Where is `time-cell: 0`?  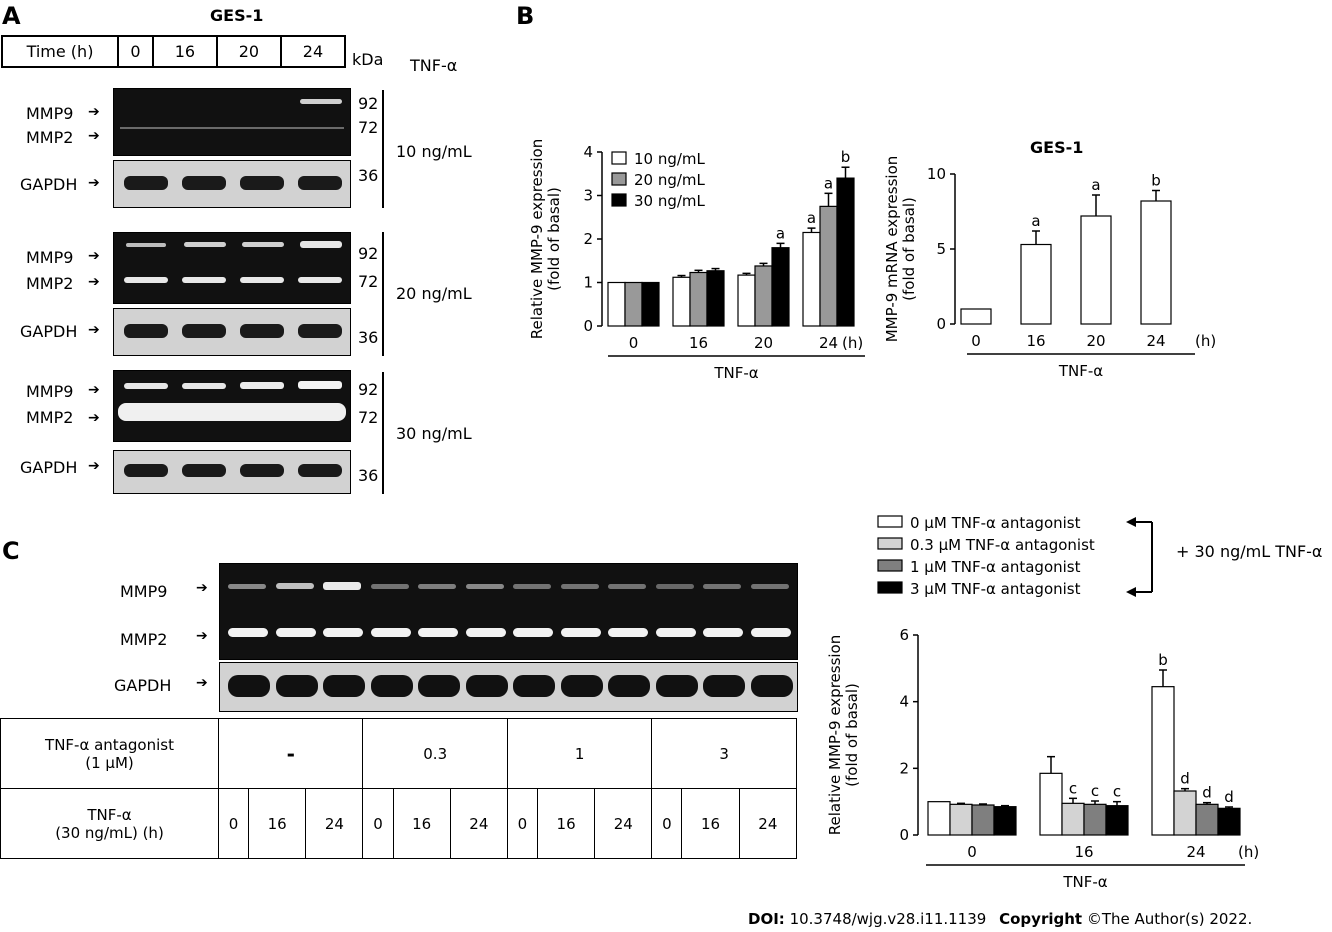 time-cell: 0 is located at coordinates (135, 51).